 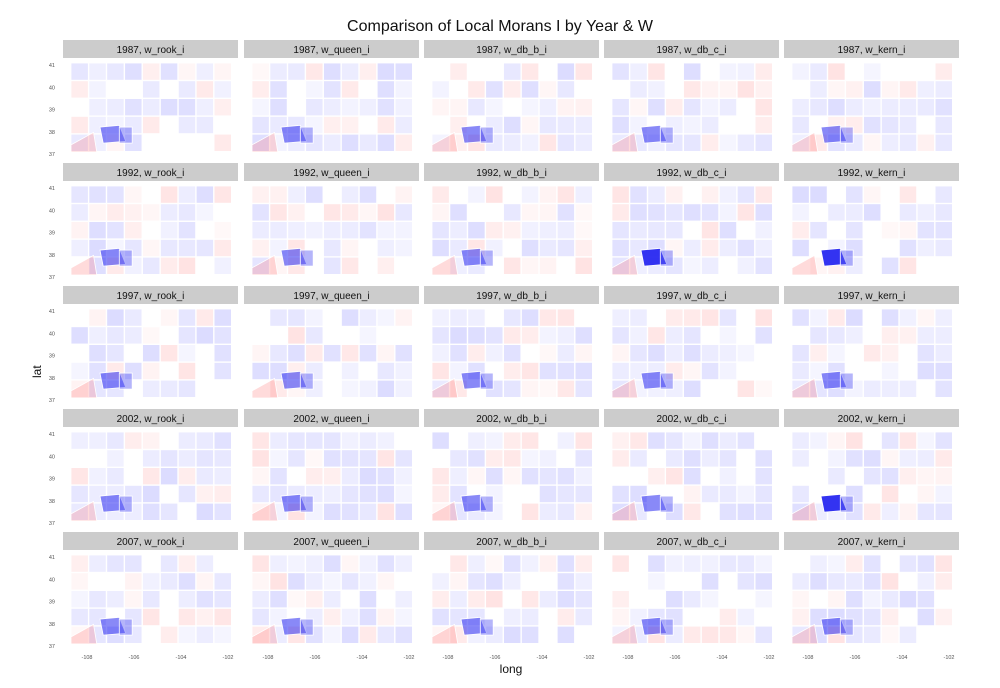 I want to click on facet-label: 1997, w_db_c_i, so click(x=691, y=296).